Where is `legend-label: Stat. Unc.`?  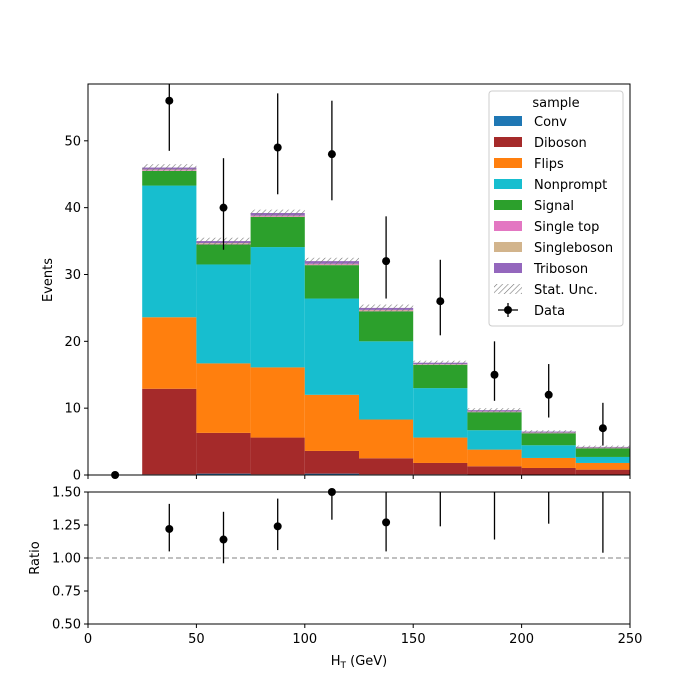
legend-label: Stat. Unc. is located at coordinates (566, 290).